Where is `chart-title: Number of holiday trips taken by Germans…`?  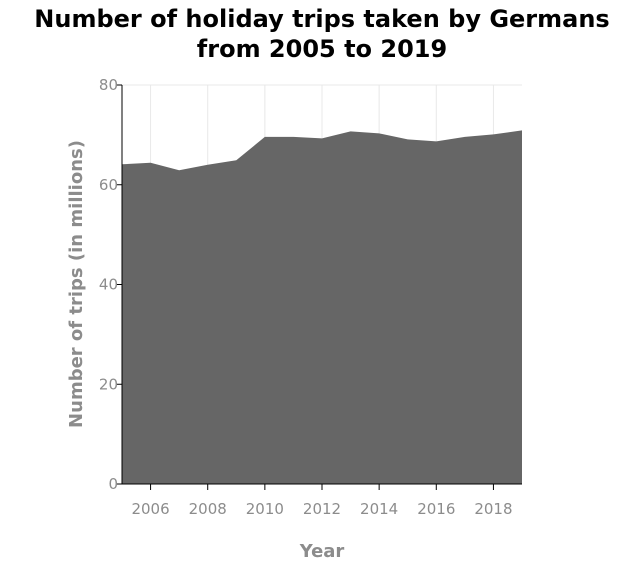 chart-title: Number of holiday trips taken by Germans… is located at coordinates (322, 34).